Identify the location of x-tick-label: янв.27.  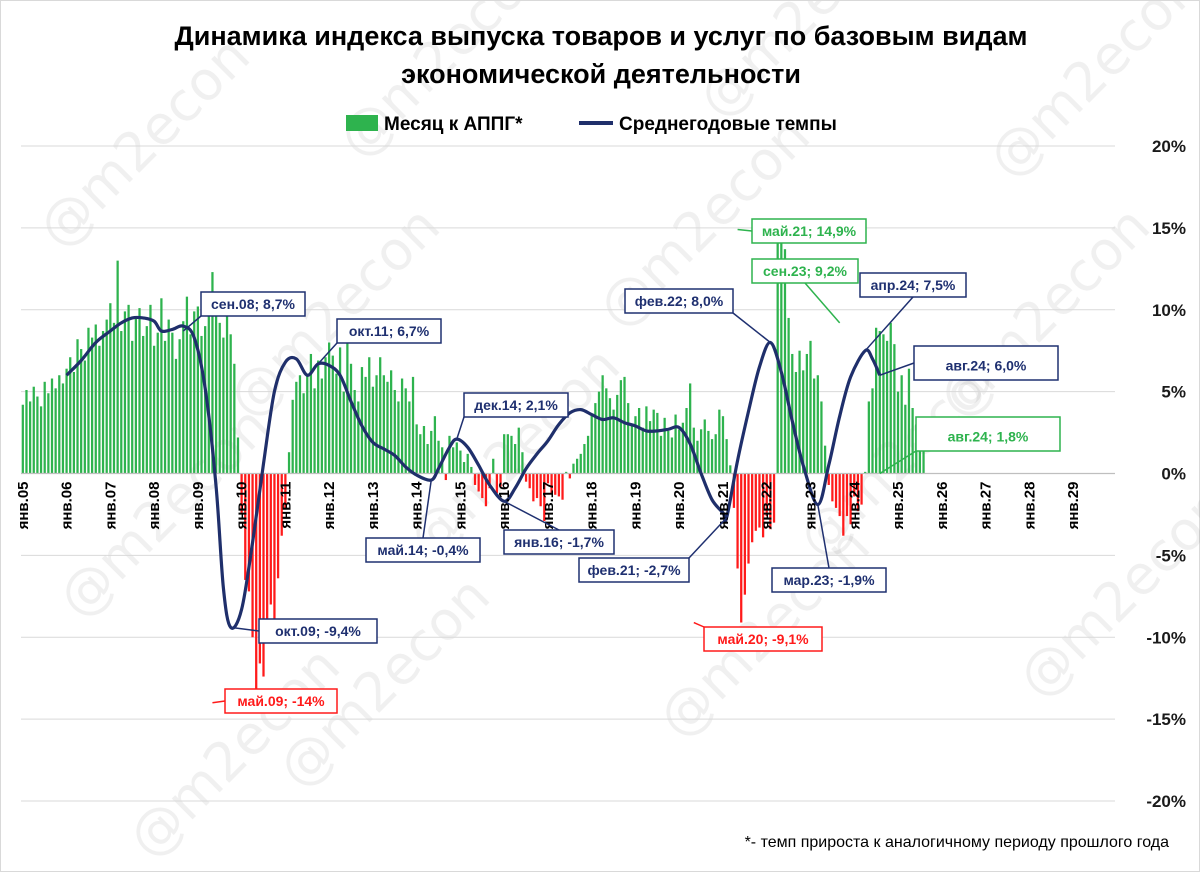
(986, 506).